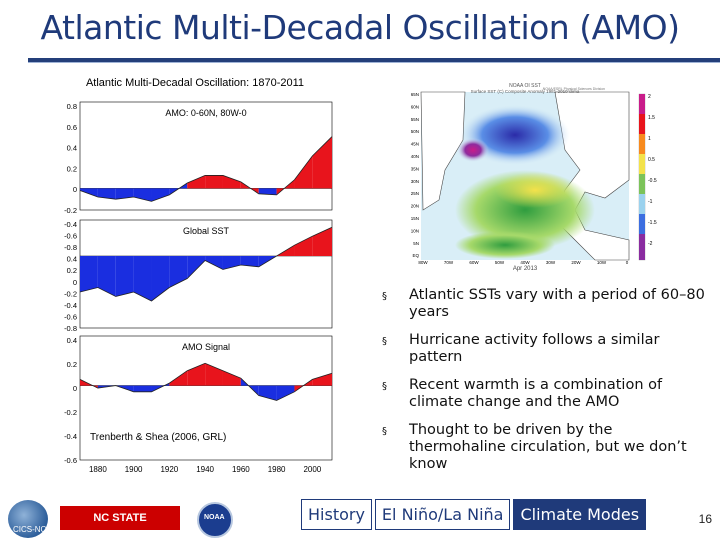  I want to click on lat-tick-label: EQ, so click(415, 255).